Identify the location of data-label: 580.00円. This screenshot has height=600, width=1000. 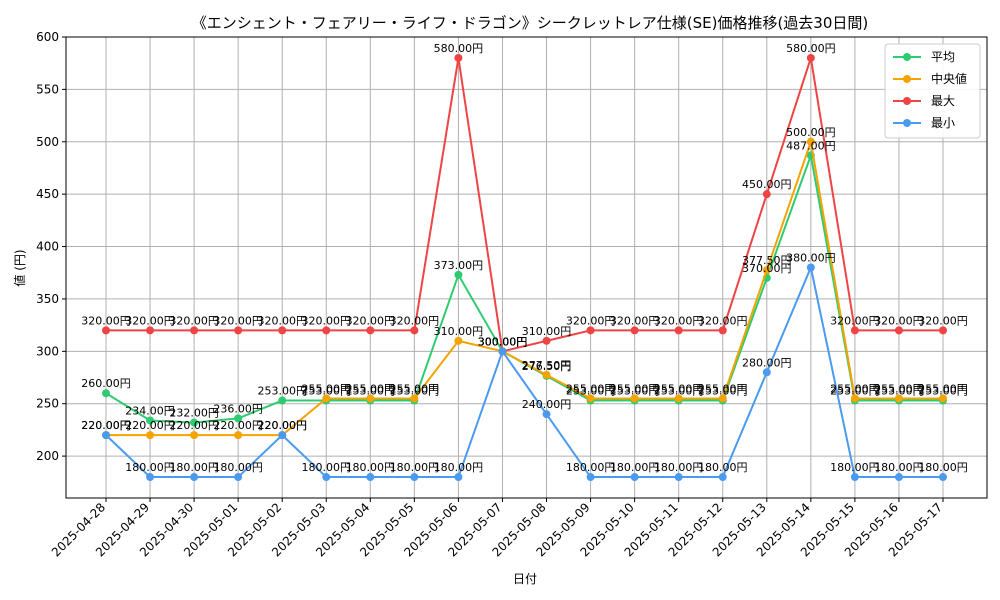
(811, 48).